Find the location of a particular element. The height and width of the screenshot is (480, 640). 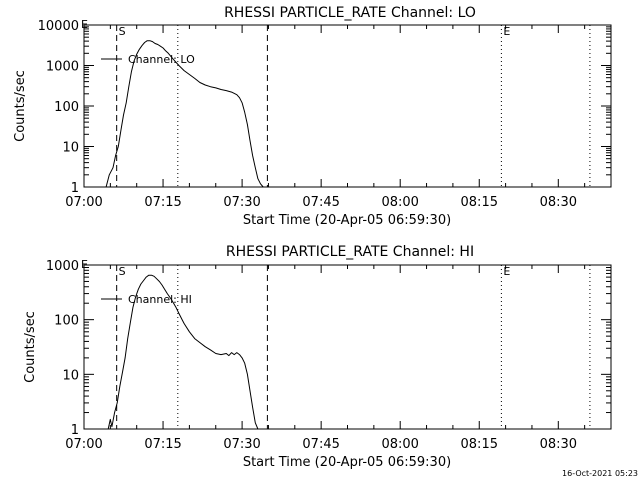

legend: Channel: HI is located at coordinates (146, 299).